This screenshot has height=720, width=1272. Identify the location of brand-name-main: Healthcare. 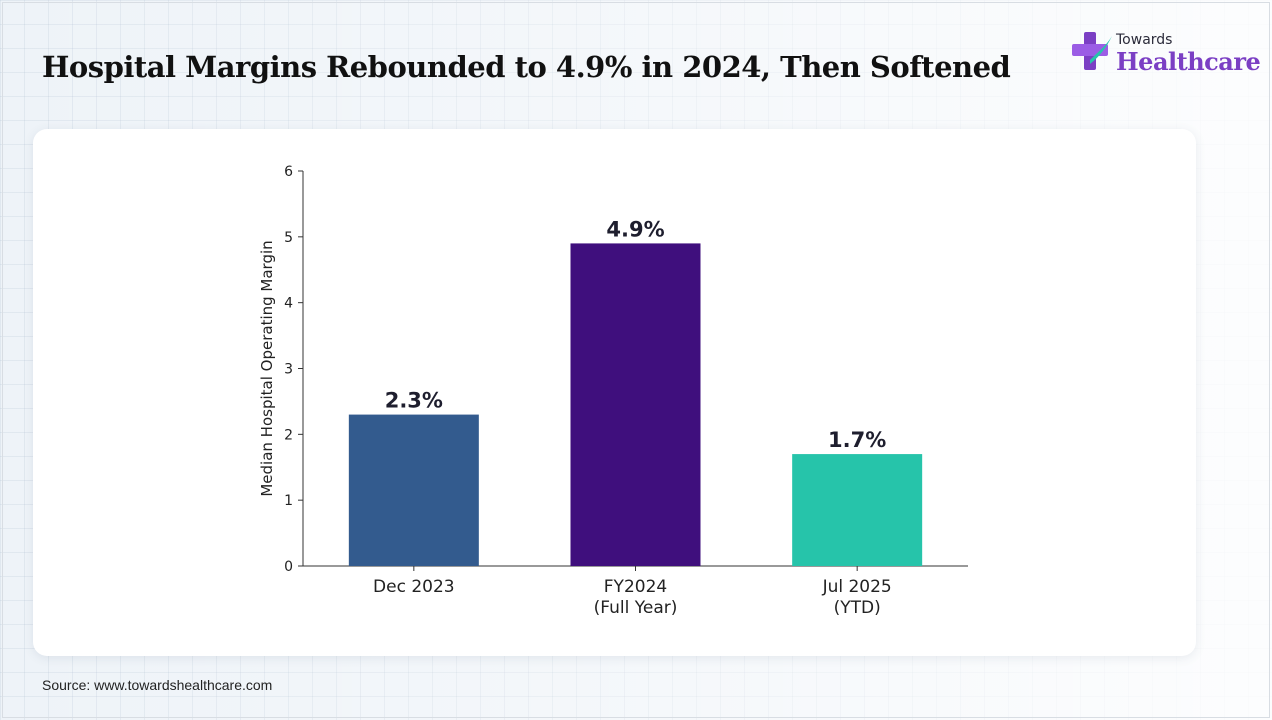
(1188, 61).